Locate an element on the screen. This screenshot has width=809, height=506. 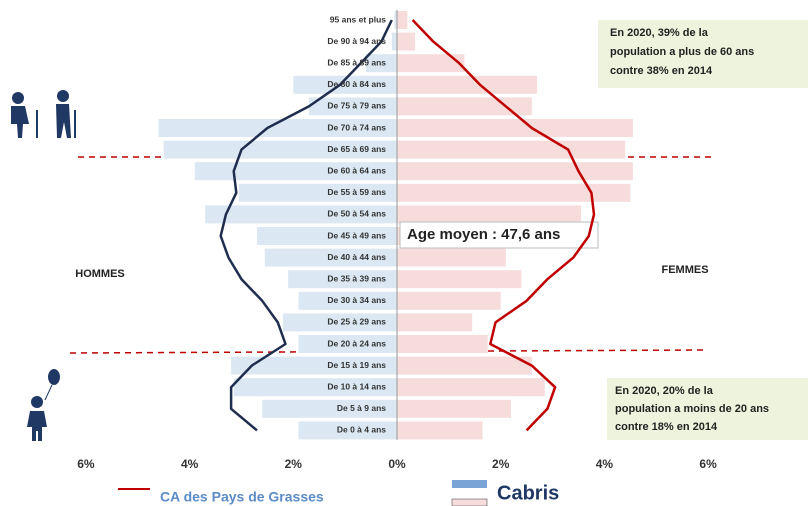
category-label: De 80 à 84 ans is located at coordinates (356, 84).